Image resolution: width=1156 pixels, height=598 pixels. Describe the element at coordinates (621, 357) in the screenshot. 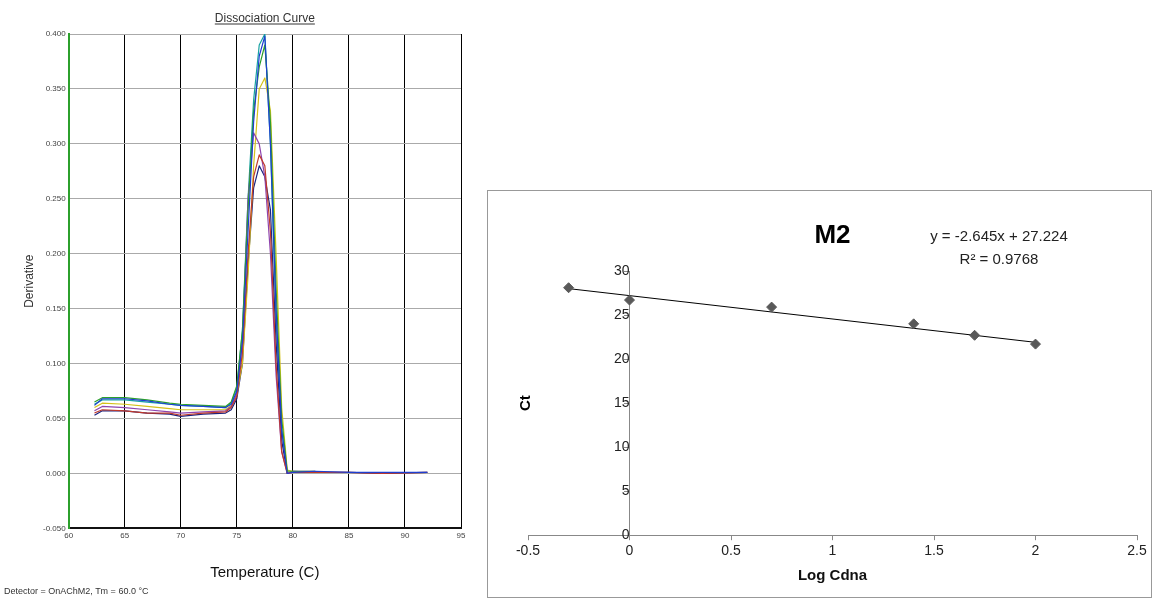

I see `y-tick-label: 20` at that location.